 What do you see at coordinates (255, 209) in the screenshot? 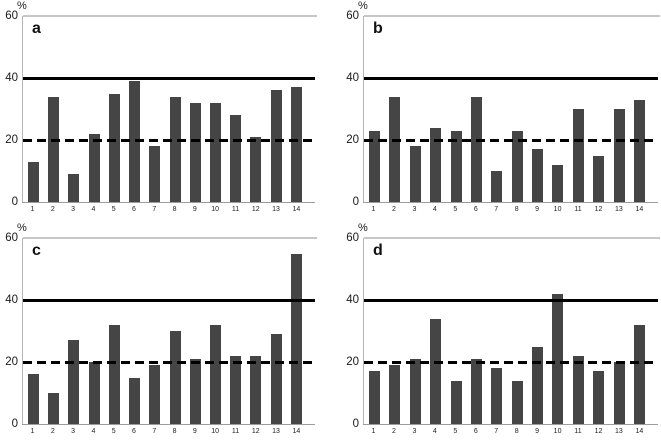
I see `x-tick-label-a-12: 12` at bounding box center [255, 209].